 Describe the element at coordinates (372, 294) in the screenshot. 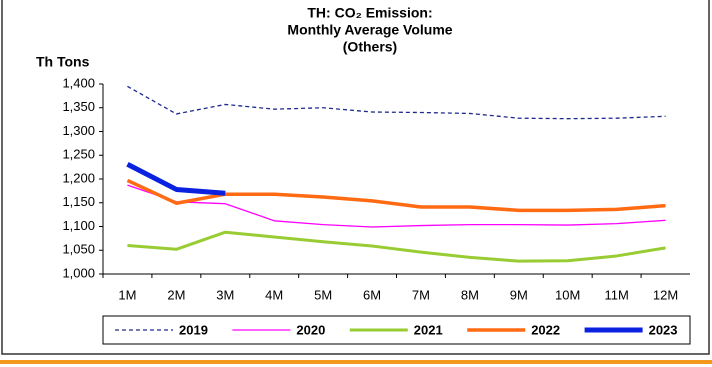

I see `x-tick-label: 6M` at that location.